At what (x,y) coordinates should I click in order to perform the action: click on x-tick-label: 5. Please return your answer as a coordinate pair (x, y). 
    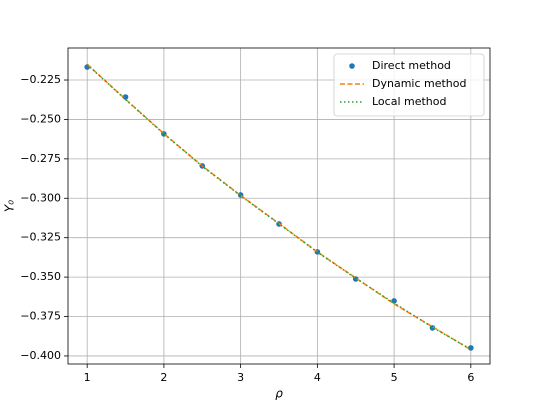
    Looking at the image, I should click on (394, 377).